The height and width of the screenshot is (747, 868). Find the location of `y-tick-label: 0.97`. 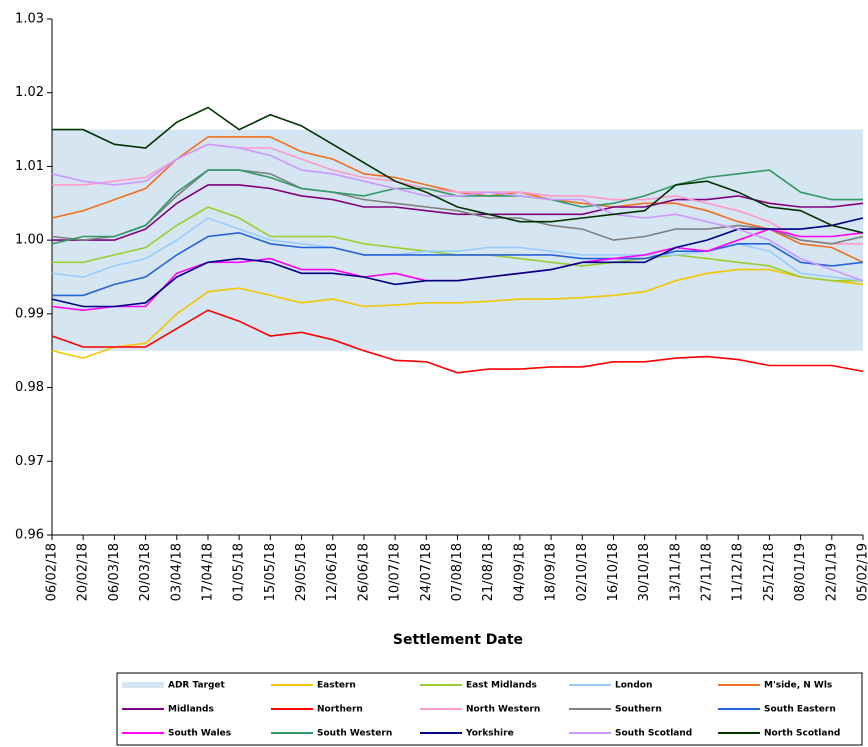

y-tick-label: 0.97 is located at coordinates (29, 461).